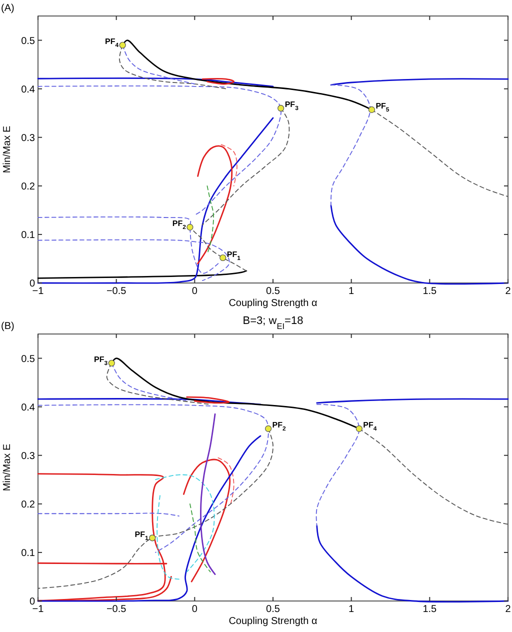 The width and height of the screenshot is (512, 632). Describe the element at coordinates (383, 108) in the screenshot. I see `annotation: PF$_{5}$` at that location.